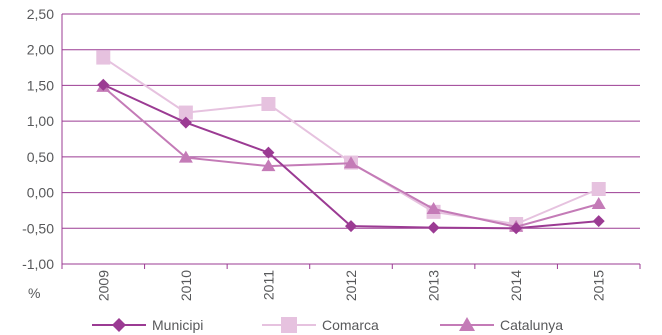  What do you see at coordinates (38, 139) in the screenshot?
I see `y-axis-ticks: 2,50 2,00 1,50 1,00 0,50 0,00 -0,50 -1,00` at bounding box center [38, 139].